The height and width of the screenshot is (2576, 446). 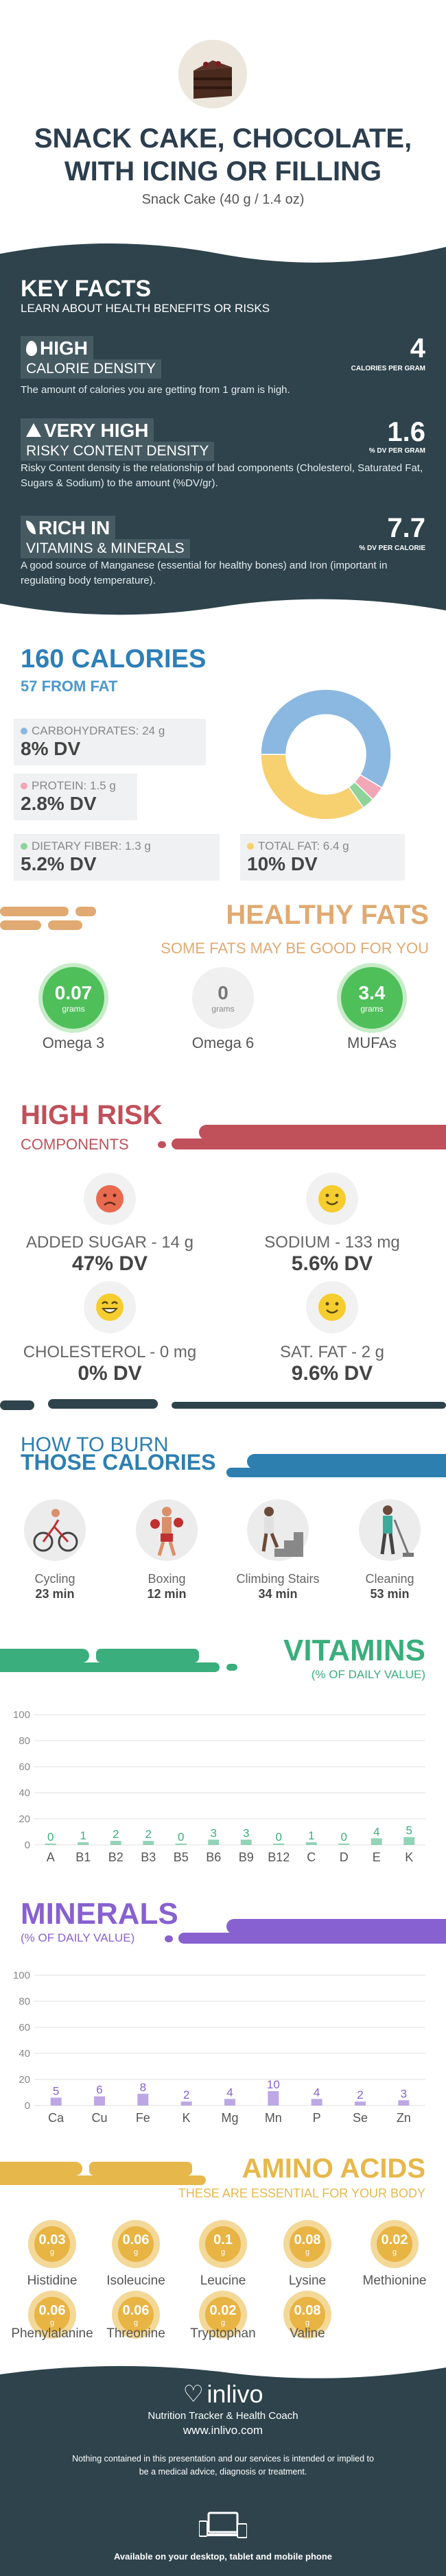 What do you see at coordinates (73, 1042) in the screenshot?
I see `fat-label: Omega 3` at bounding box center [73, 1042].